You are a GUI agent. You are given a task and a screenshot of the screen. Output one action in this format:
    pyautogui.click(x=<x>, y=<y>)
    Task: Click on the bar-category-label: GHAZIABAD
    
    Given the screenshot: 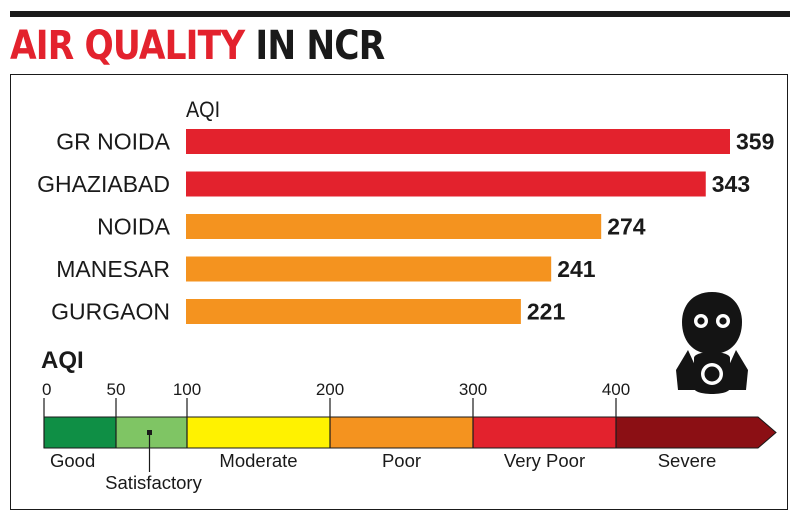 What is the action you would take?
    pyautogui.click(x=103, y=184)
    